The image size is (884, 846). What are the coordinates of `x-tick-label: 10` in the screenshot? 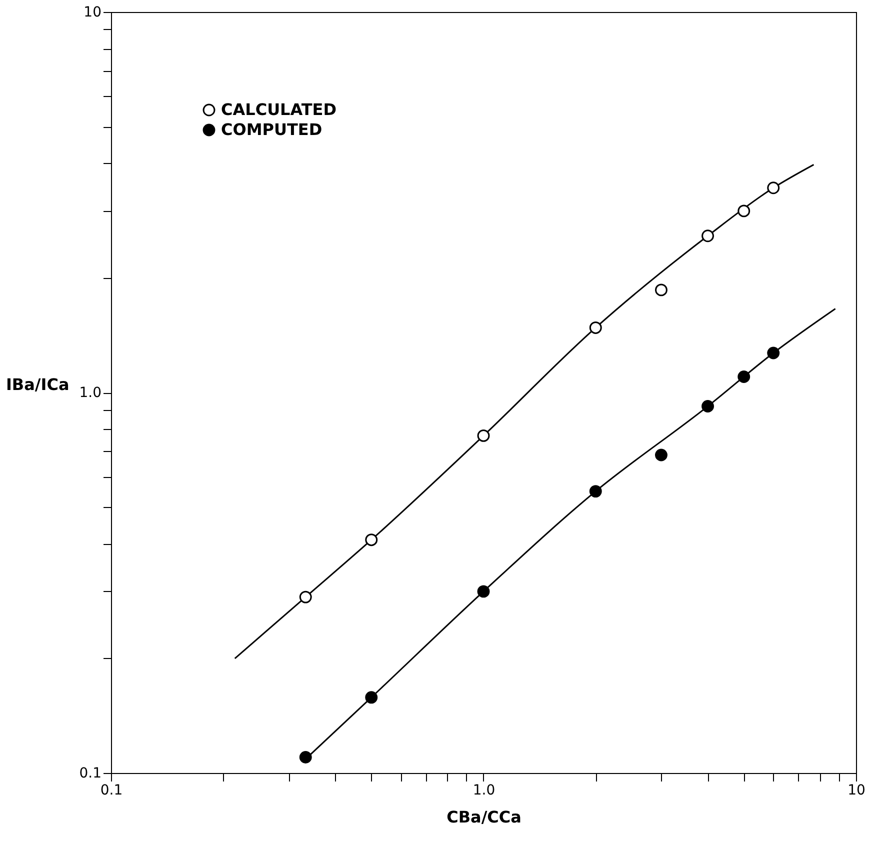 It's located at (857, 790).